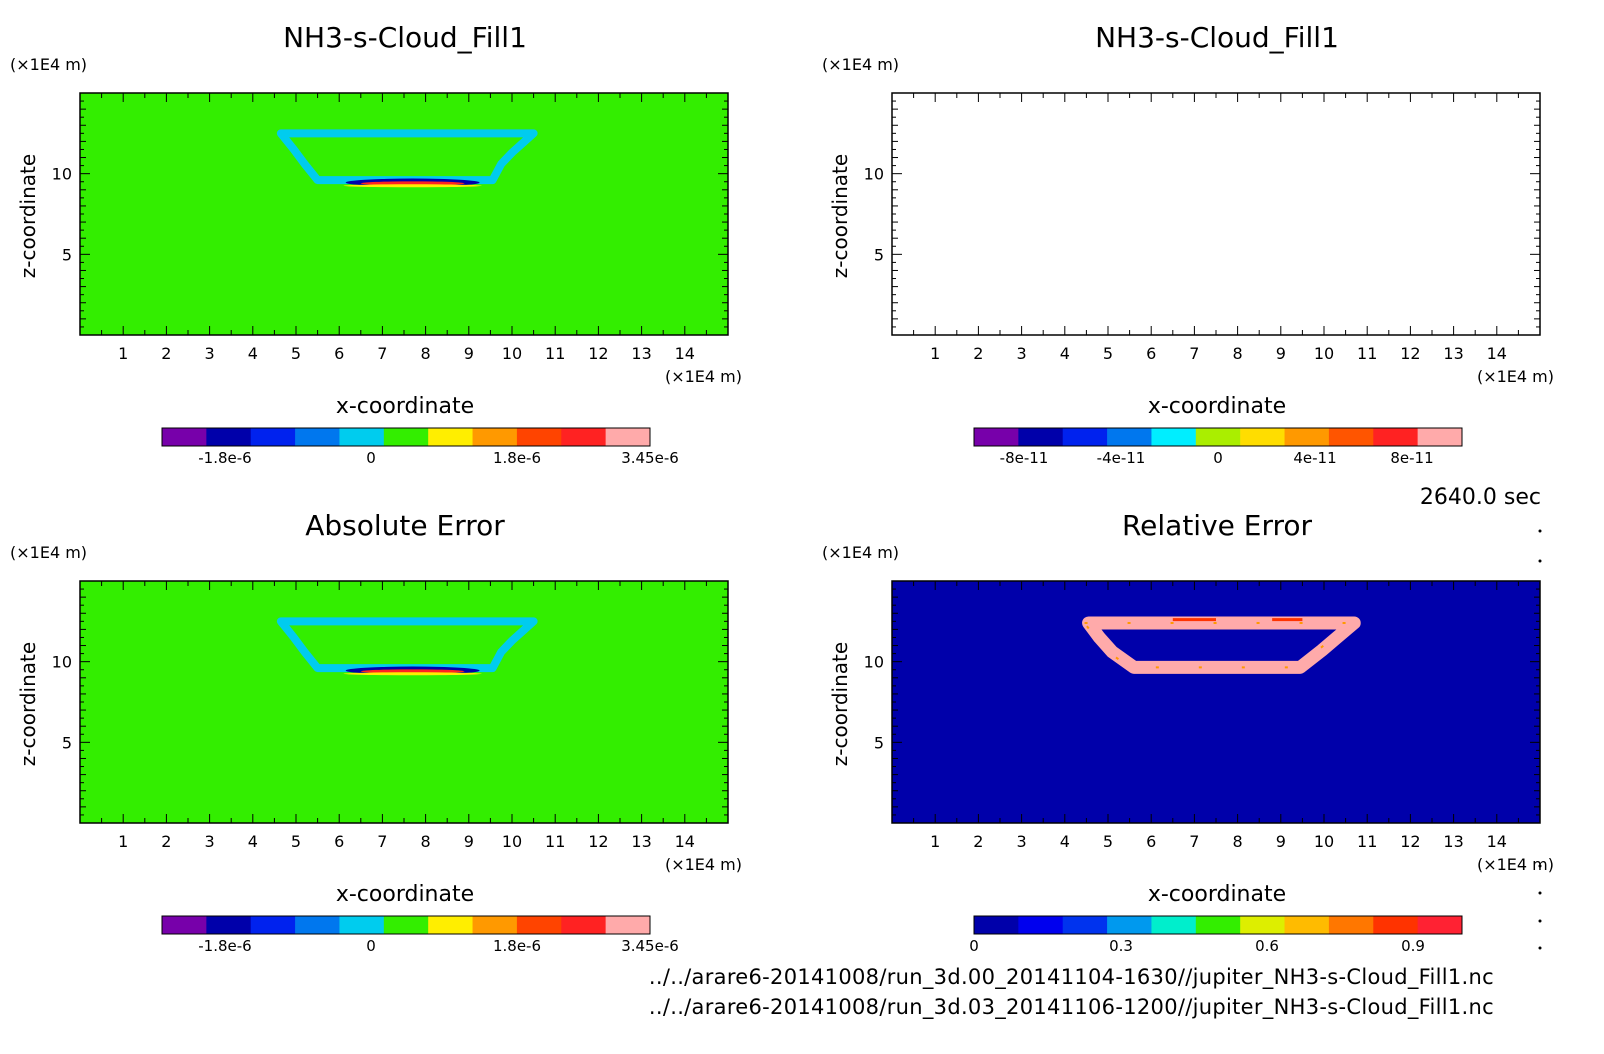 This screenshot has height=1054, width=1604. What do you see at coordinates (1515, 864) in the screenshot?
I see `x-unit-label: (×1E4 m)` at bounding box center [1515, 864].